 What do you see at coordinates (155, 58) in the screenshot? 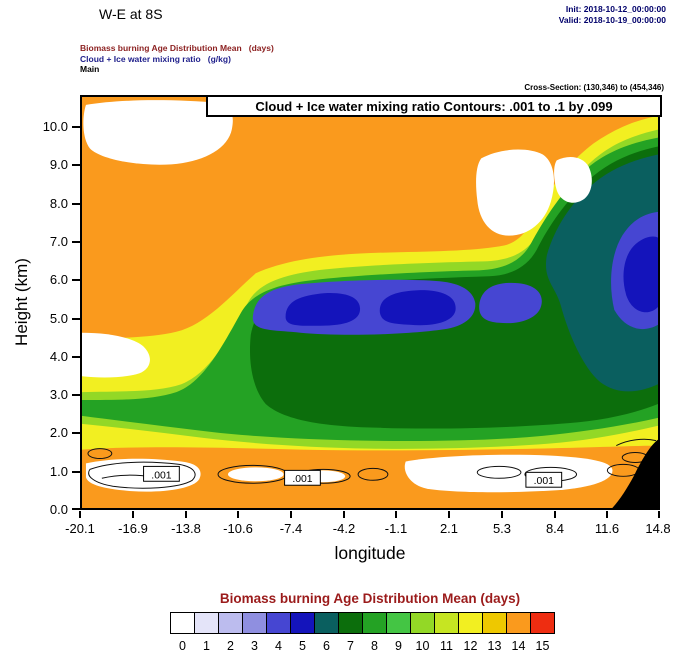
I see `field-label-contour: Cloud + Ice water mixing ratio (g/kg)` at bounding box center [155, 58].